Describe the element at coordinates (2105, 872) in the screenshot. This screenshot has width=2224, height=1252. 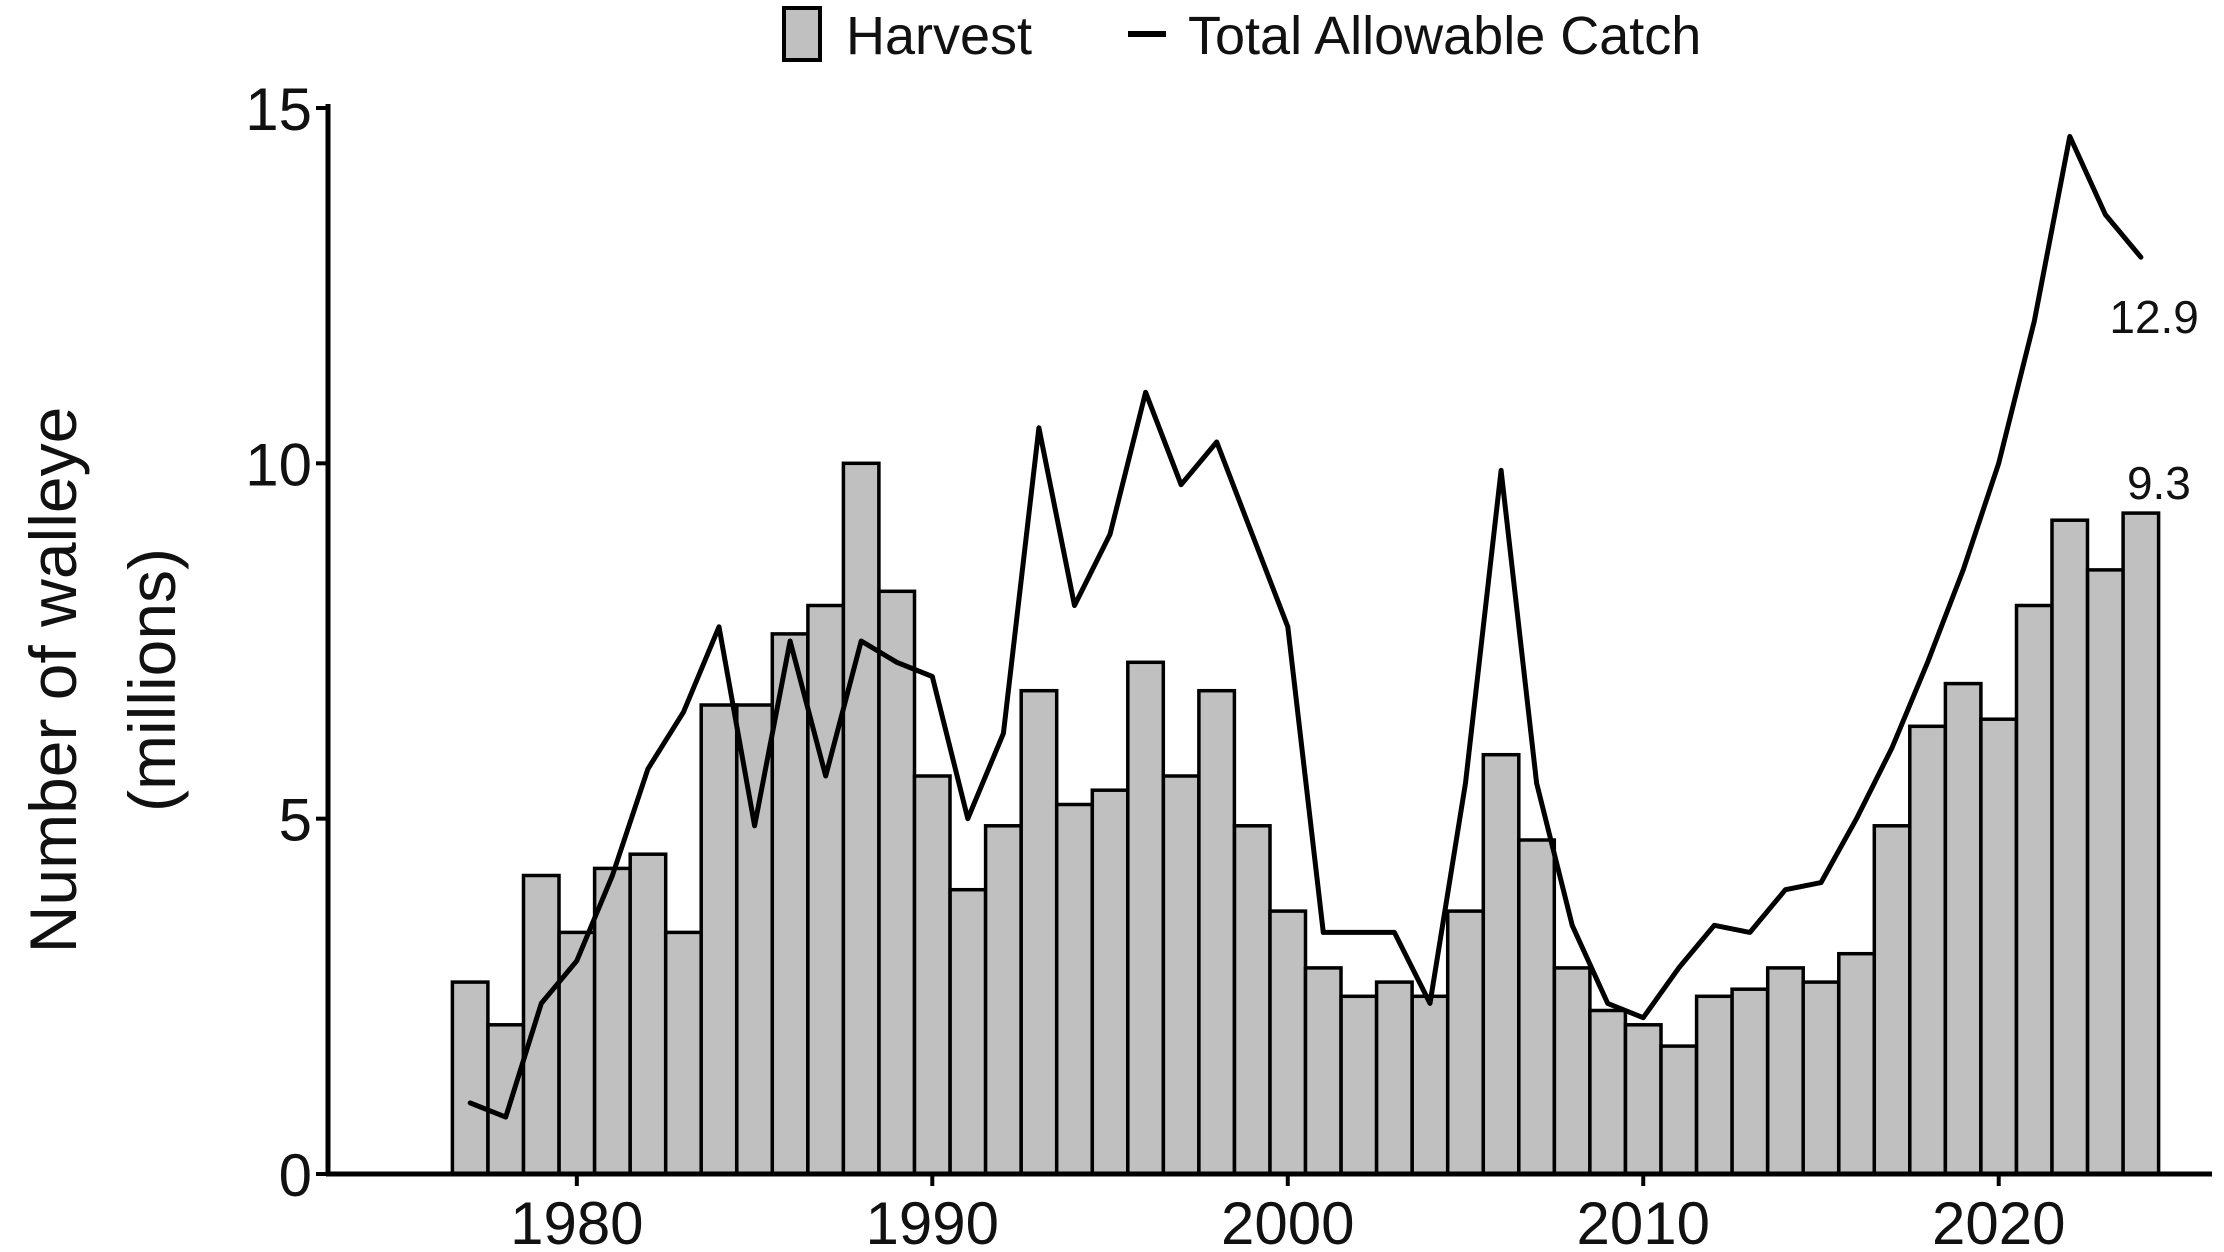
I see `harvest-bar-2023` at that location.